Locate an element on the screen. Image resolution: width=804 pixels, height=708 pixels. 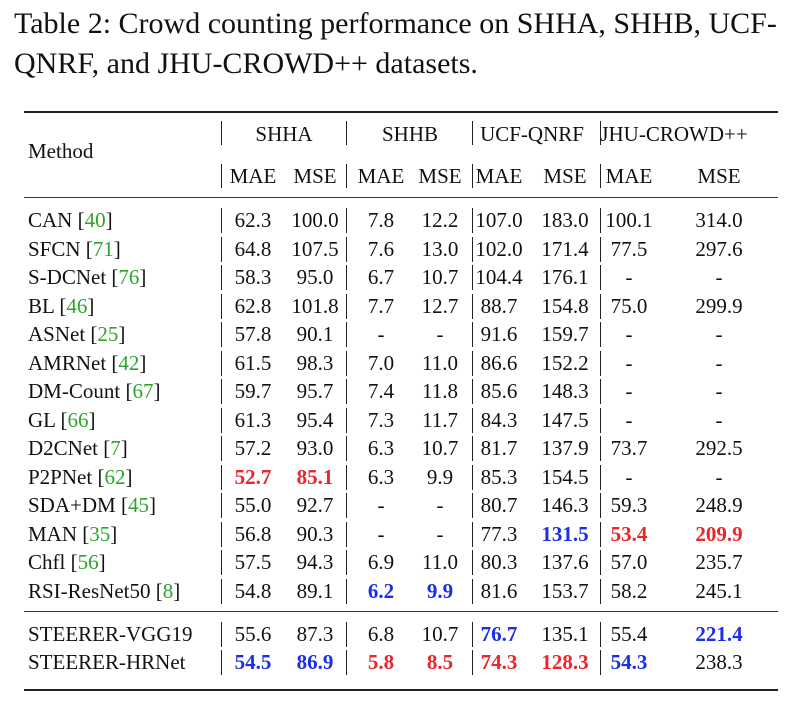
value-cell: 59.7 is located at coordinates (253, 391).